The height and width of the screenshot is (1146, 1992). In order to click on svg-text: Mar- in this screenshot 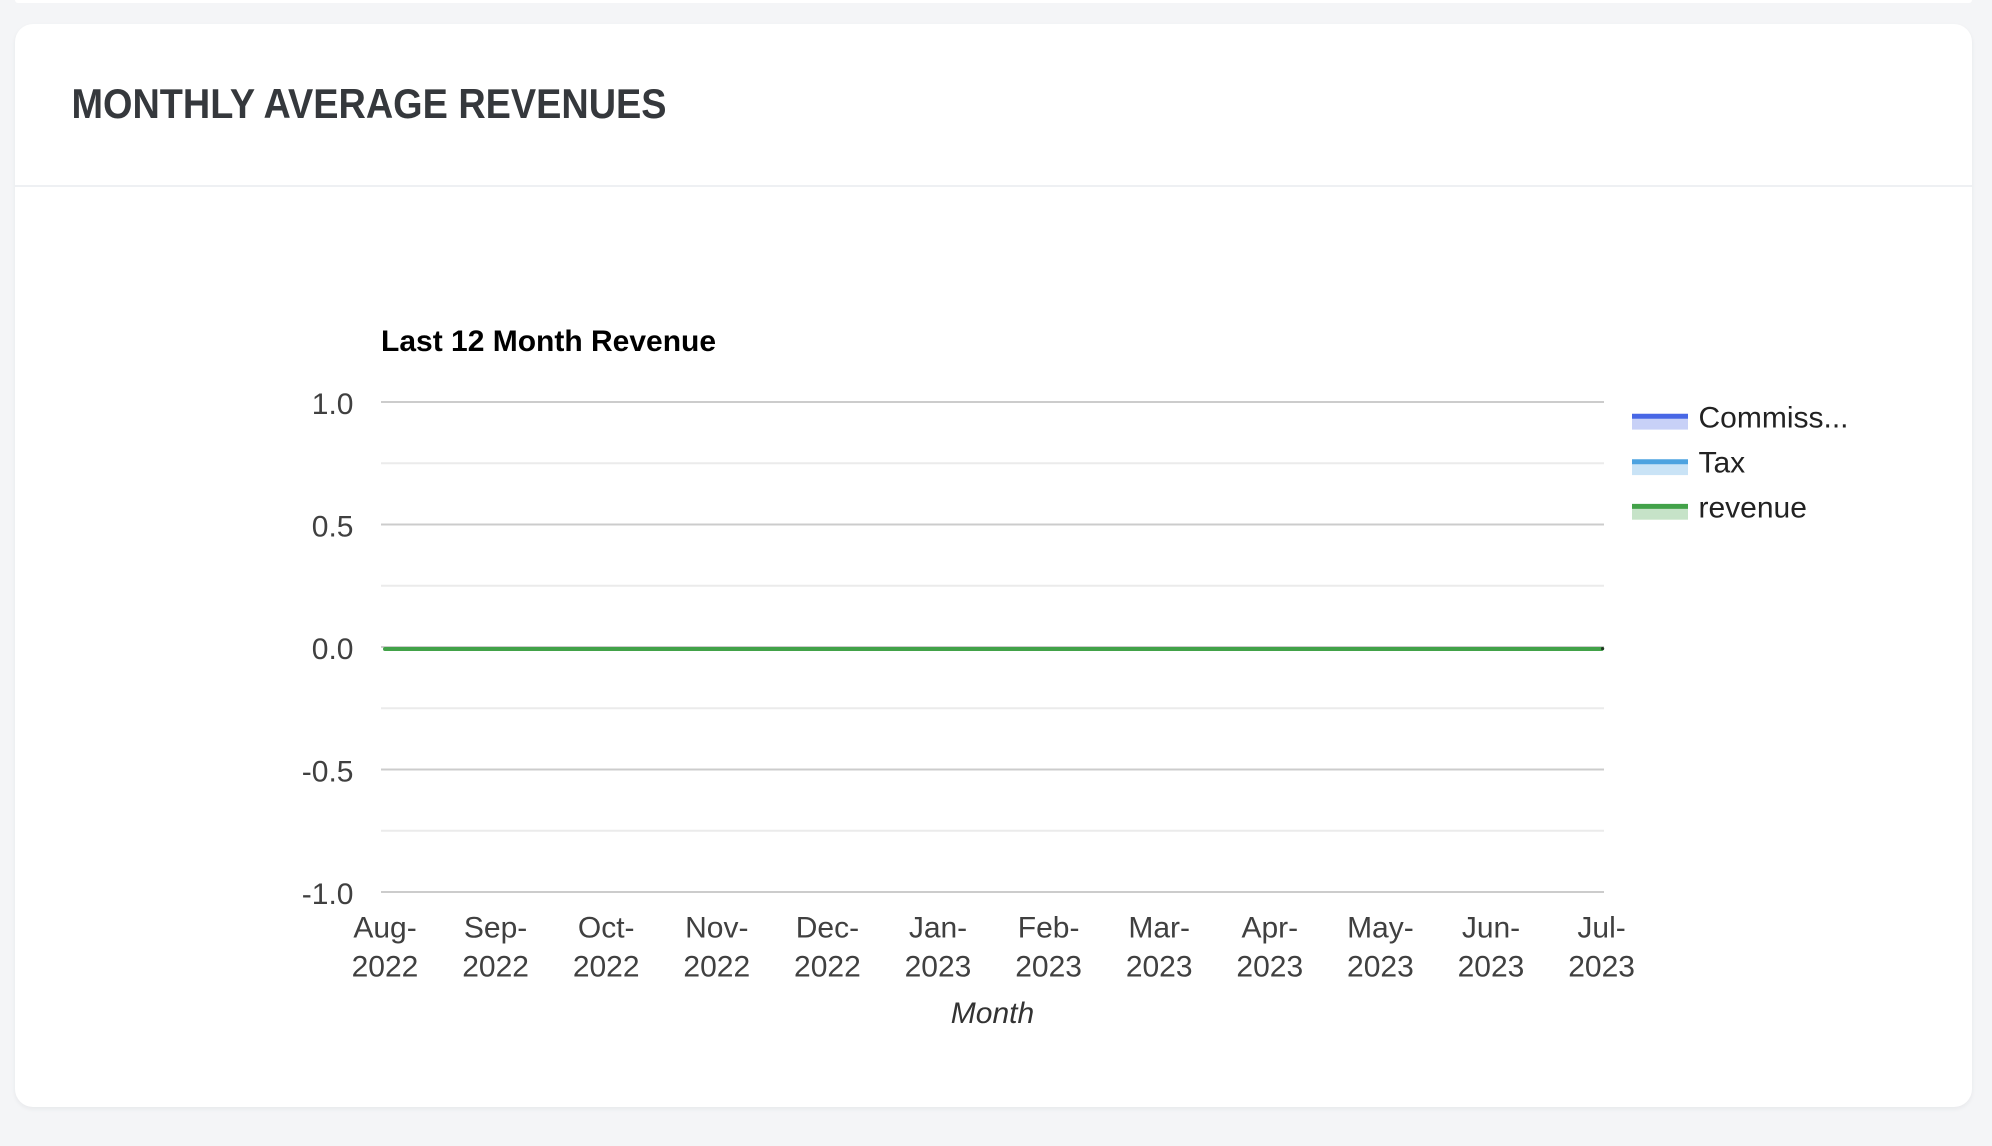, I will do `click(1159, 928)`.